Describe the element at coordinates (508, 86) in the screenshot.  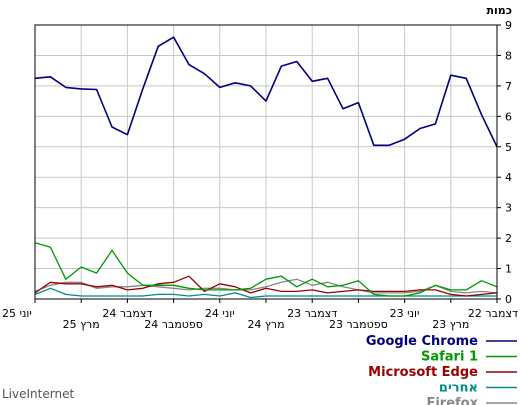
I see `y-tick-label: 7` at that location.